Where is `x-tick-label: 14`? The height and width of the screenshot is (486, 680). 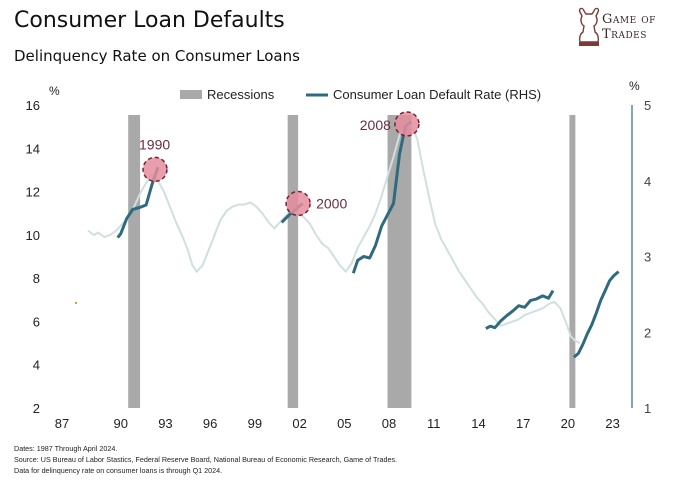 x-tick-label: 14 is located at coordinates (478, 423).